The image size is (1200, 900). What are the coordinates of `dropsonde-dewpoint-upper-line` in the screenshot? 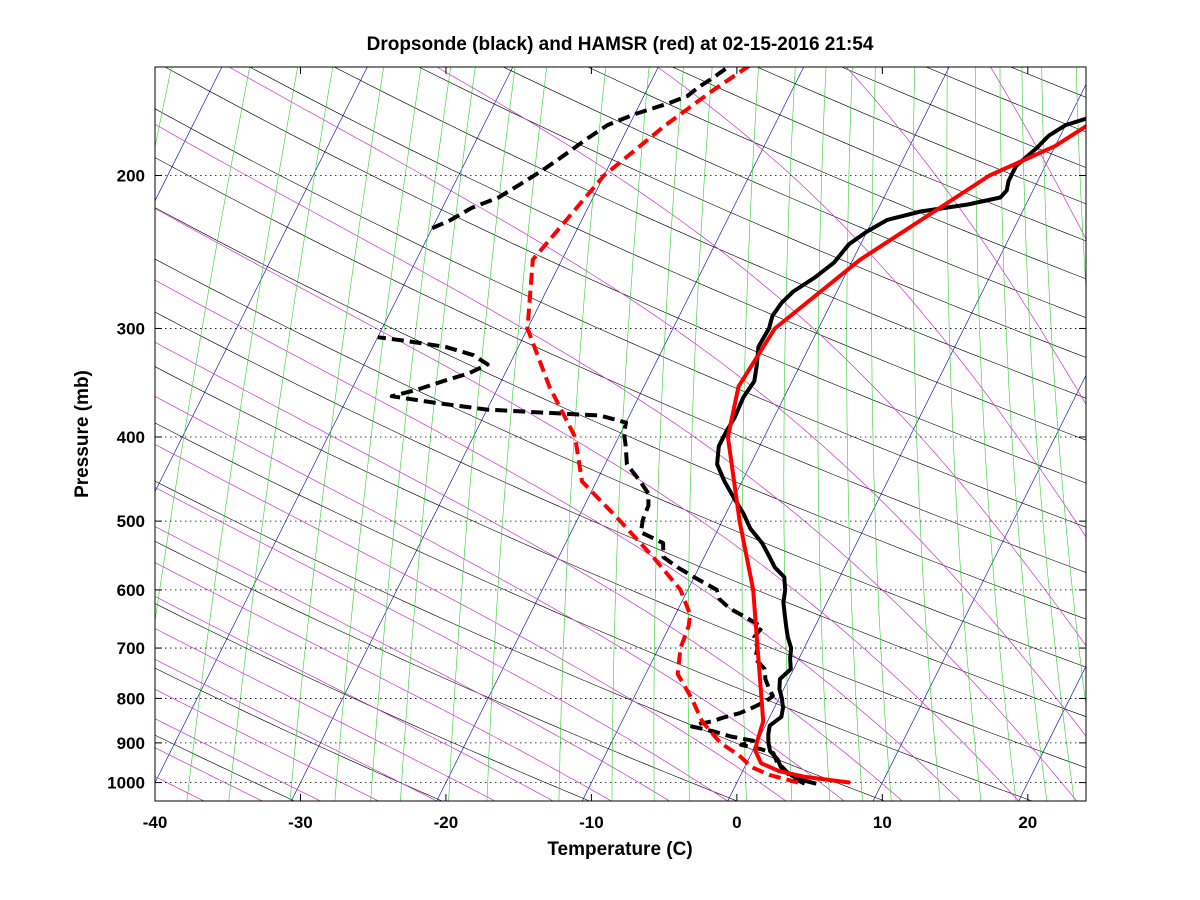 It's located at (581, 149).